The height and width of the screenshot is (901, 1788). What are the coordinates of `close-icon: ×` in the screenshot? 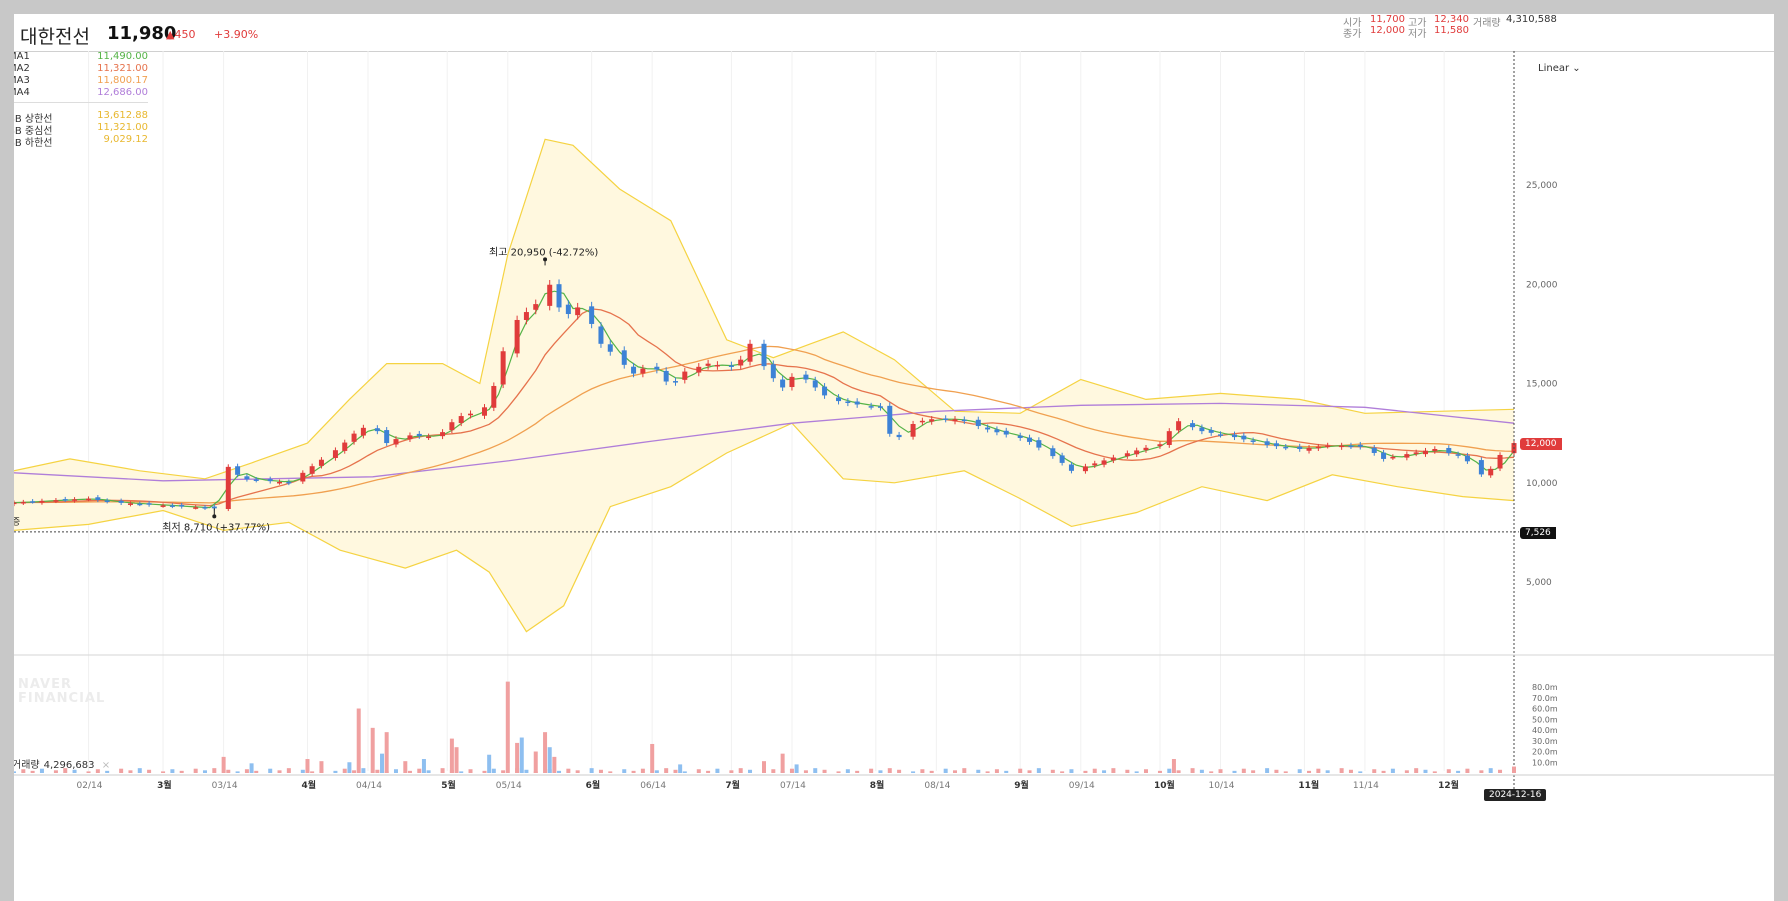 It's located at (106, 765).